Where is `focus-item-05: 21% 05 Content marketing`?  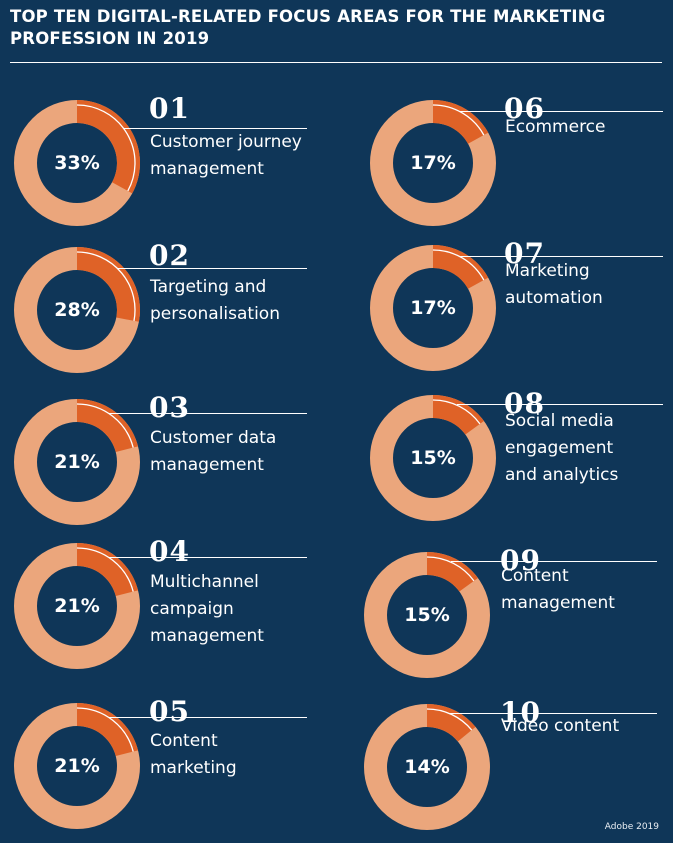
focus-item-05: 21% 05 Content marketing is located at coordinates (177, 768).